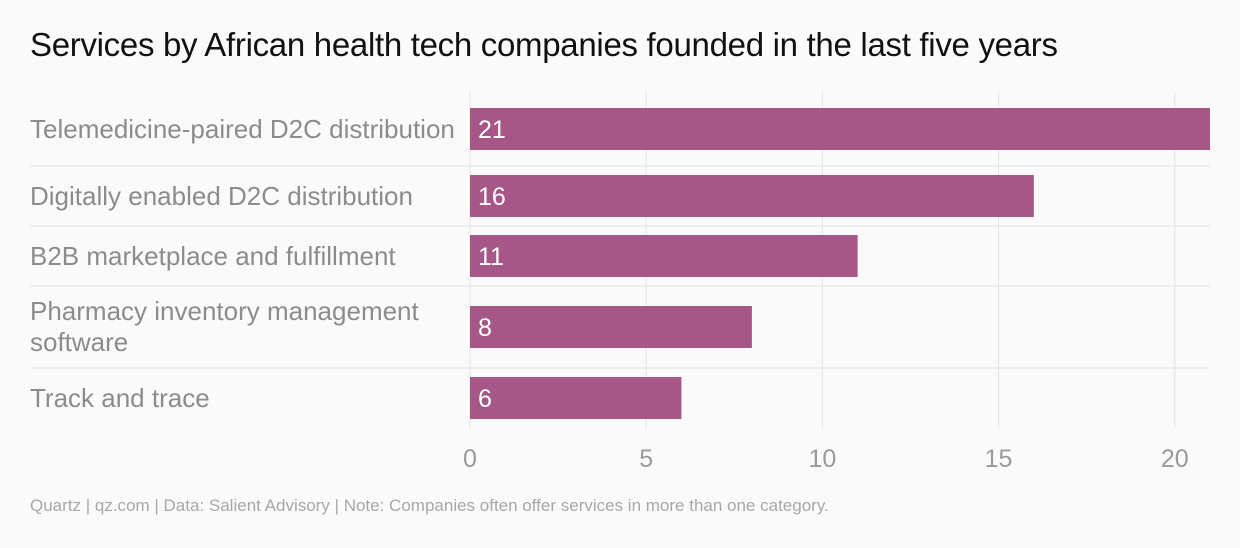 This screenshot has width=1240, height=548. I want to click on category-label-4: Track and trace, so click(120, 397).